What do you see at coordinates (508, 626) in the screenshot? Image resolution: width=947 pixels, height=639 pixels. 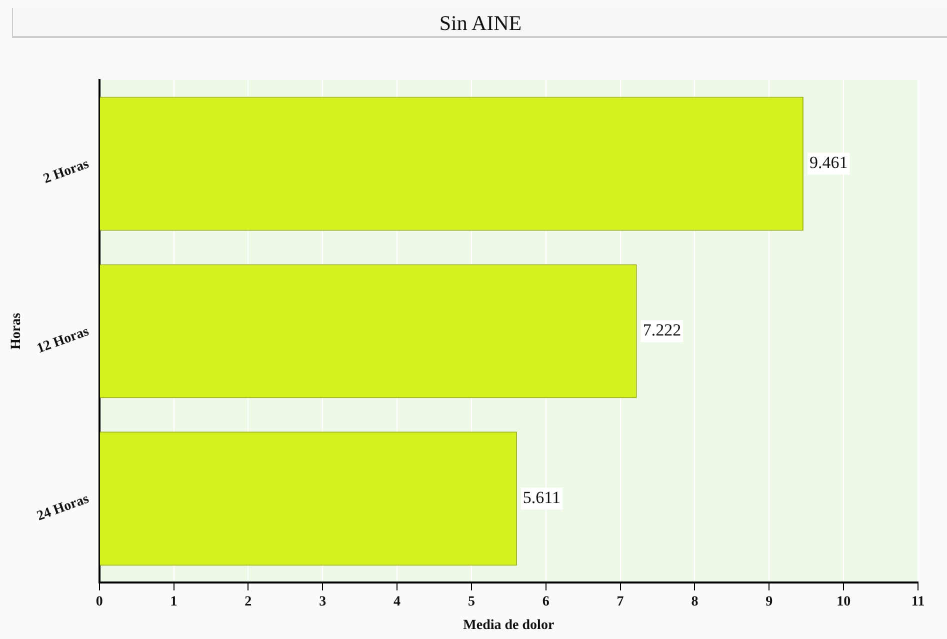 I see `x-axis-title: Media de dolor` at bounding box center [508, 626].